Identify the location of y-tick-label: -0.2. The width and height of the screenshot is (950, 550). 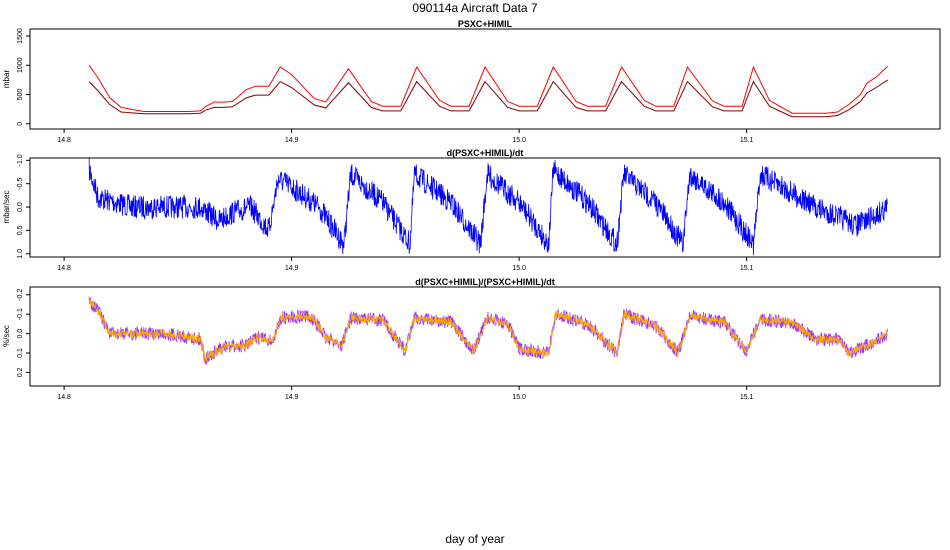
(20, 295).